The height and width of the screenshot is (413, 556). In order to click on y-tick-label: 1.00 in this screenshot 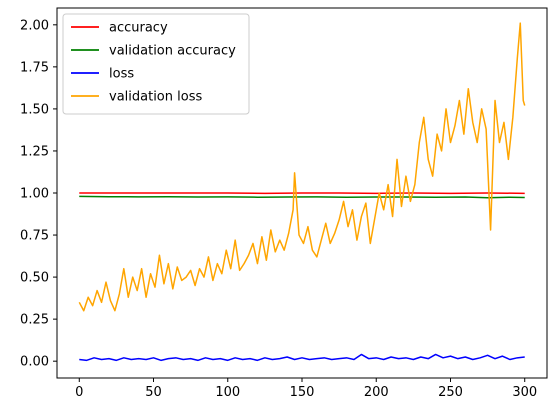, I will do `click(34, 194)`.